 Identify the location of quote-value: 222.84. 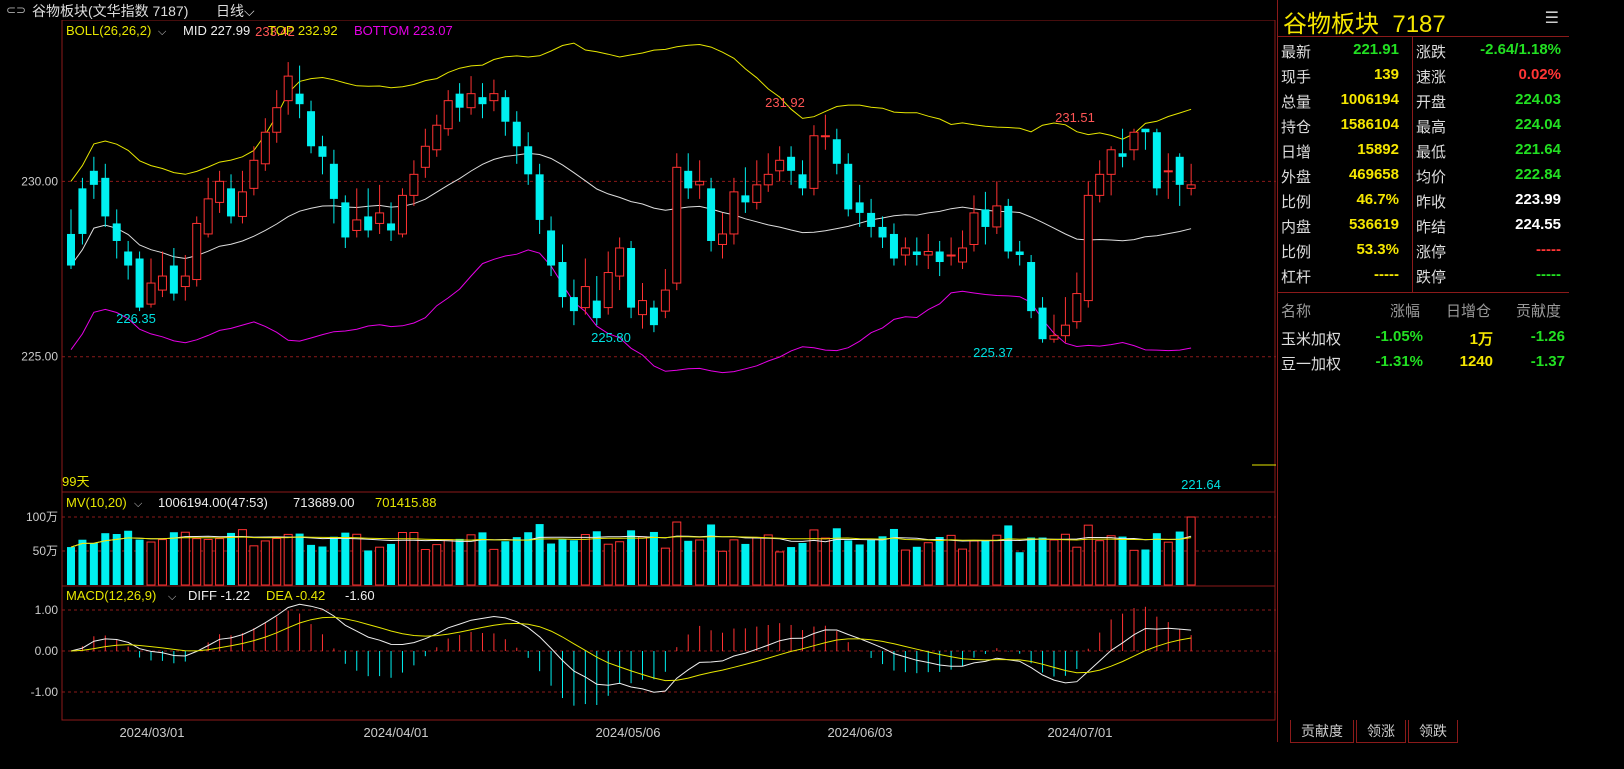
(1538, 174).